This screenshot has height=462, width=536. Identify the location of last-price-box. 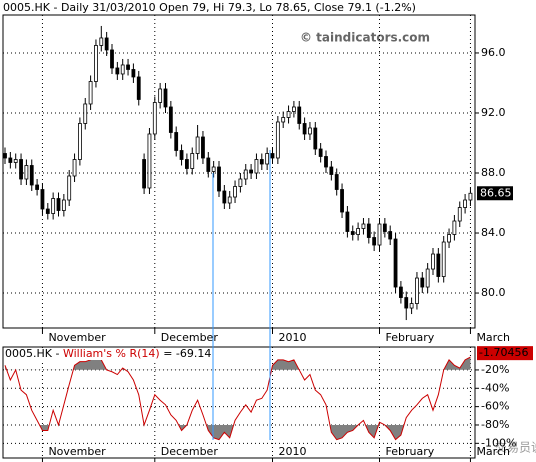
(495, 193).